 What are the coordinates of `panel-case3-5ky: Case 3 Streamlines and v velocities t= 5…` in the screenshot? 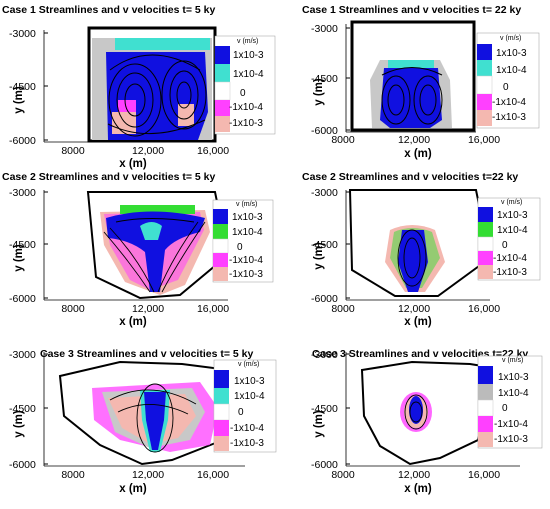 It's located at (143, 421).